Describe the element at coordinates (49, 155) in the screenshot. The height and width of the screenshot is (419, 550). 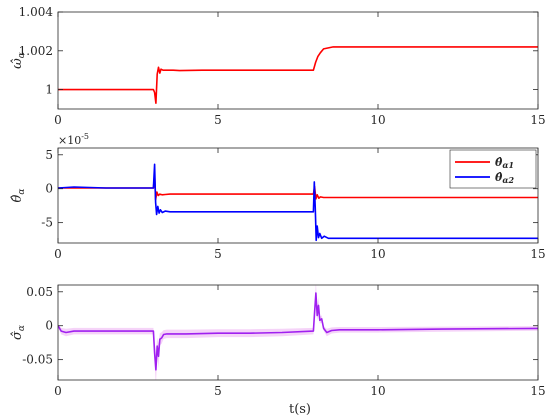
I see `y-tick-label: 5` at that location.